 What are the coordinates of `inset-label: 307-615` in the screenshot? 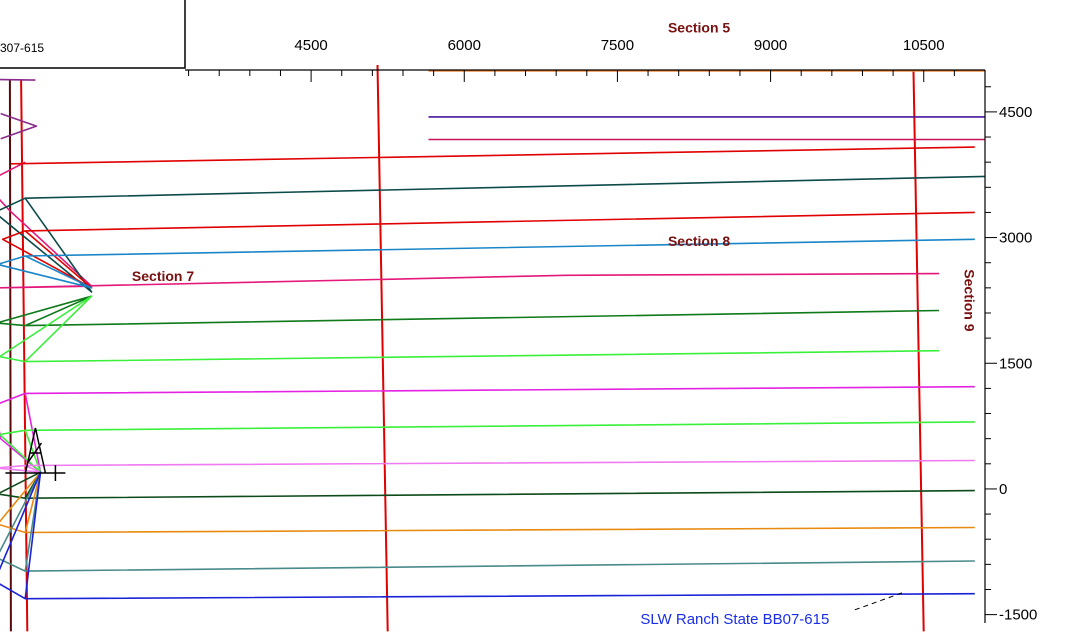 It's located at (22, 48).